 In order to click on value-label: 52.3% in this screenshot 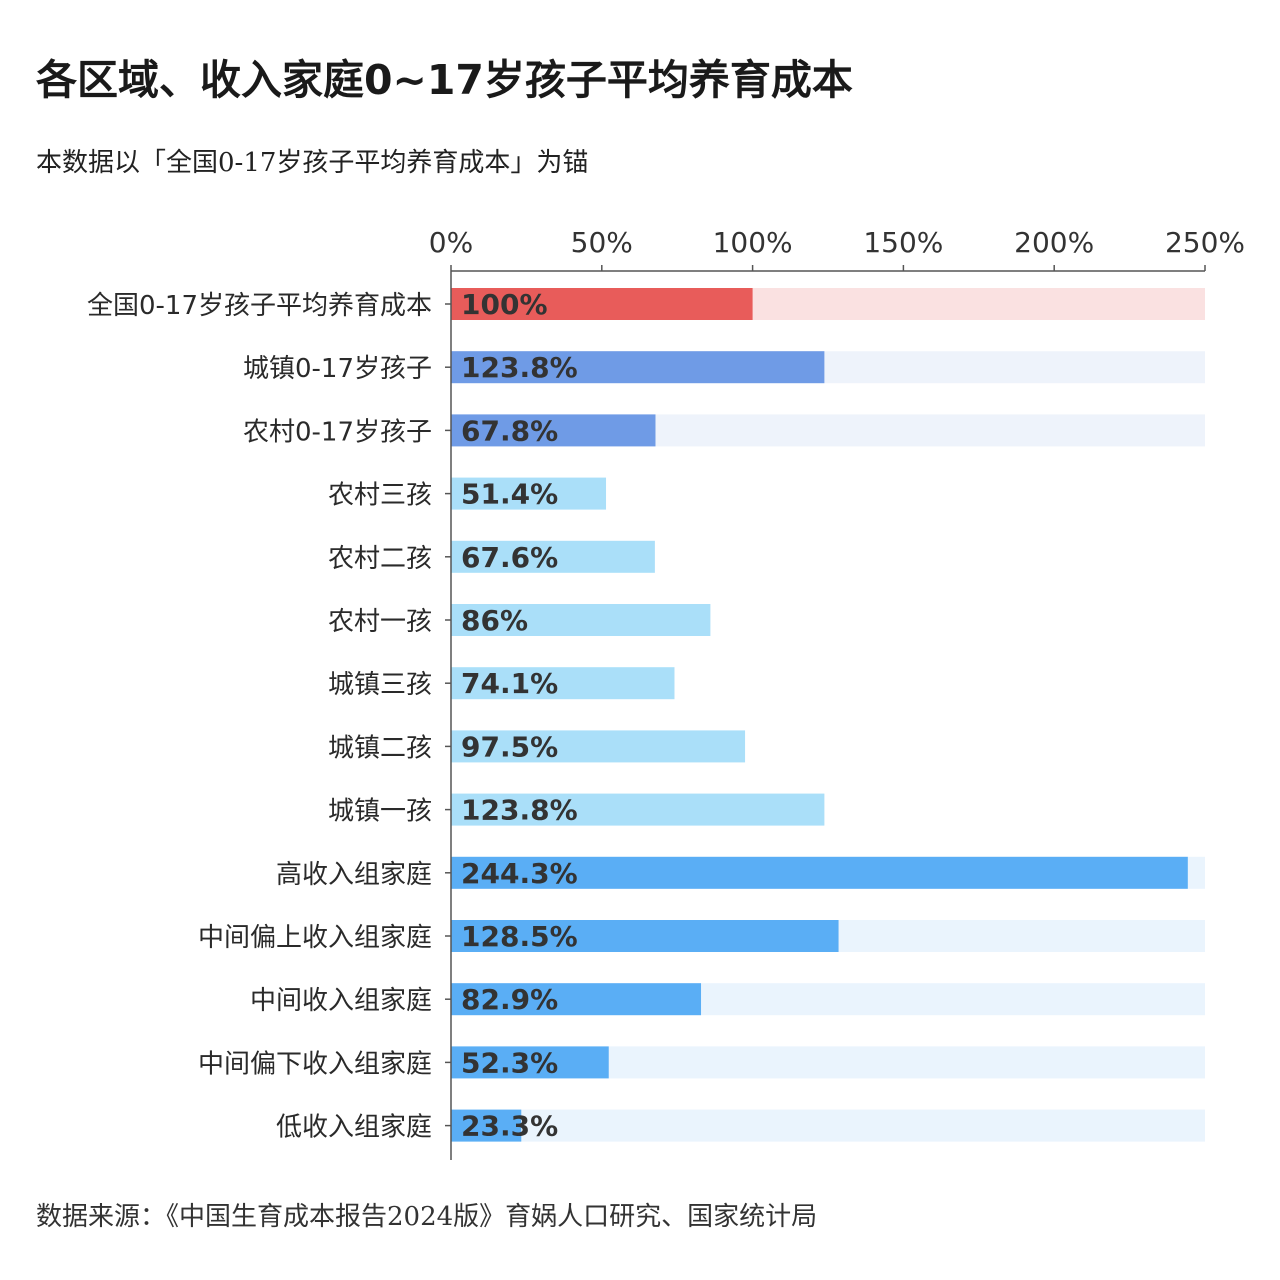, I will do `click(509, 1062)`.